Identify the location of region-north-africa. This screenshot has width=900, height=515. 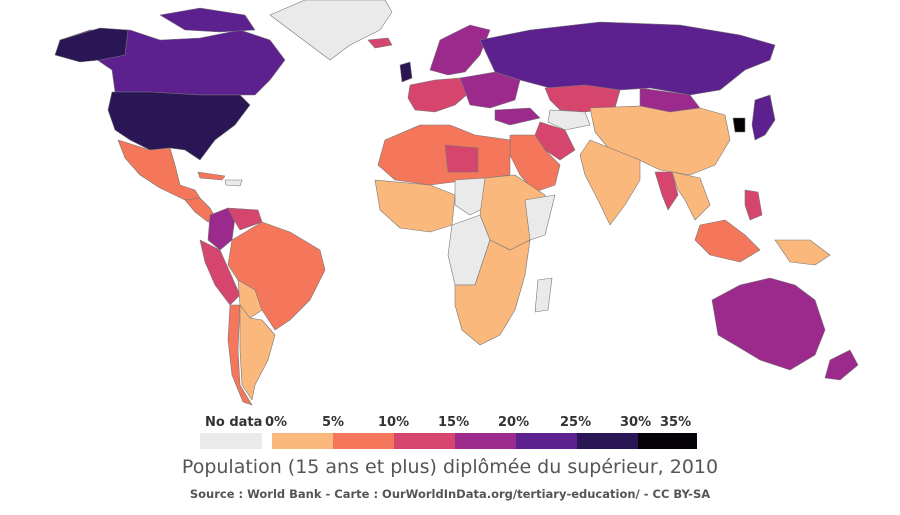
(444, 155).